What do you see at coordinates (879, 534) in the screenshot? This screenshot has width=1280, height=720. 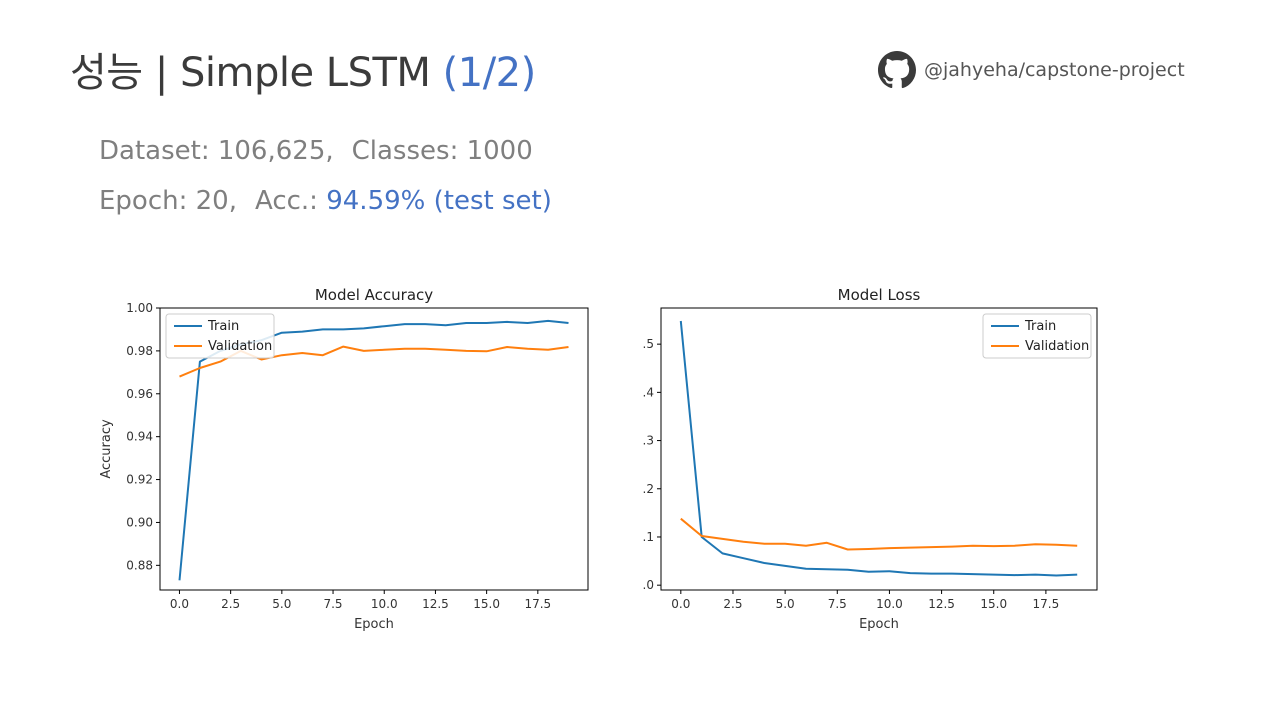 I see `series-line-validation` at bounding box center [879, 534].